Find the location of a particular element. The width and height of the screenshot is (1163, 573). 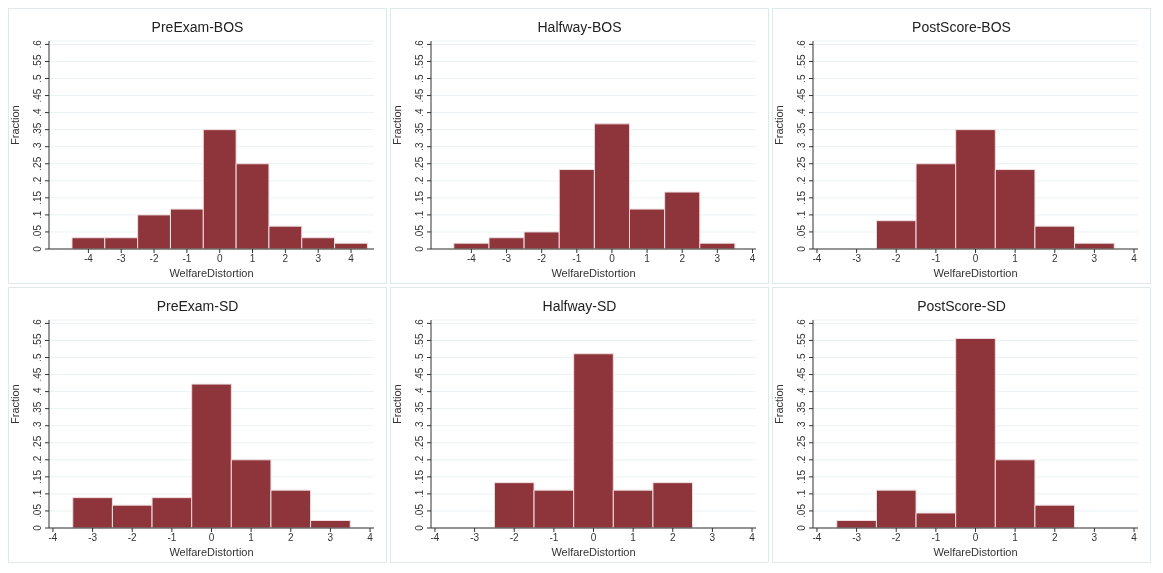

chart-title: PreExam-BOS is located at coordinates (197, 27).